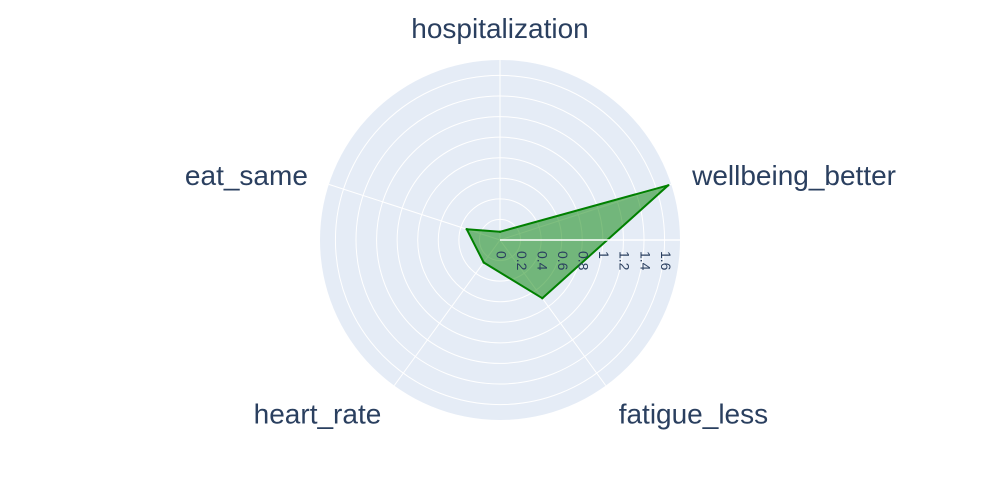 The width and height of the screenshot is (1000, 500). I want to click on radial-tick-label: 1, so click(604, 255).